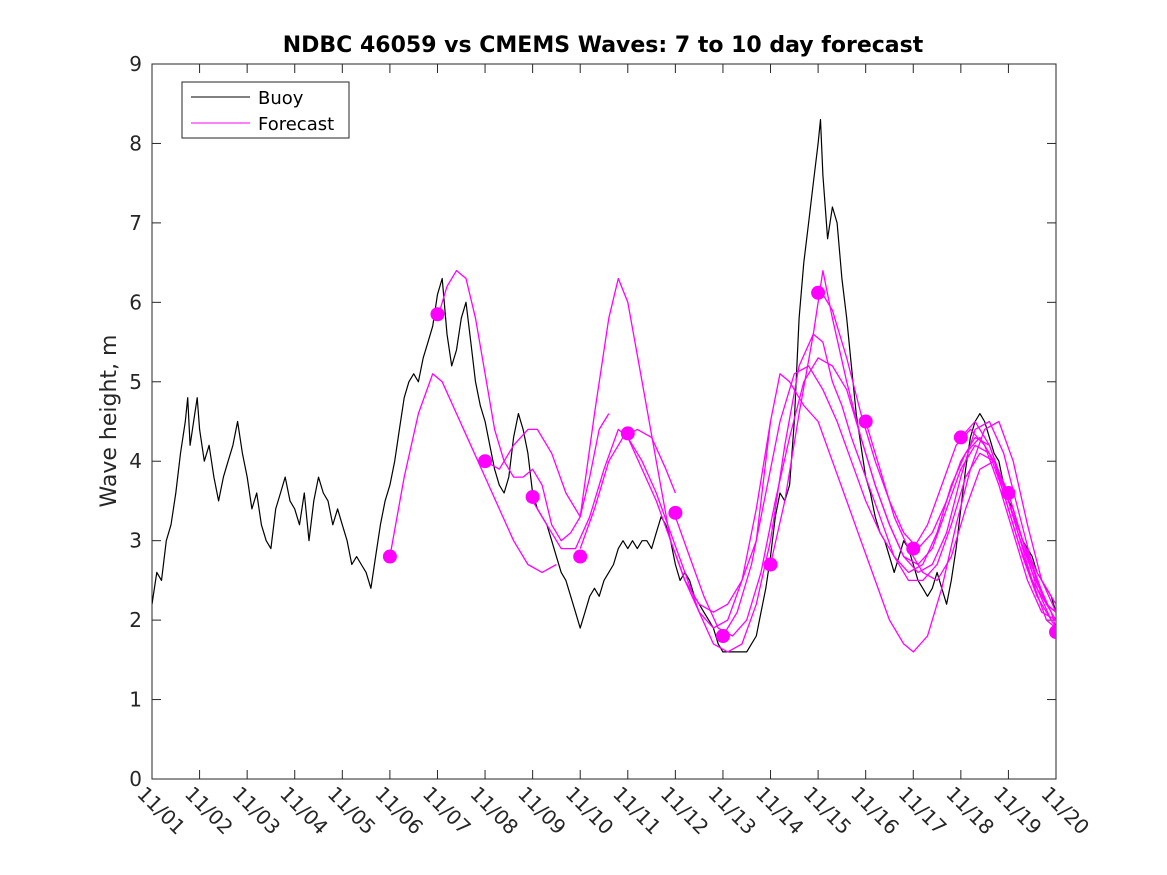  What do you see at coordinates (135, 64) in the screenshot?
I see `y-tick-label: 9` at bounding box center [135, 64].